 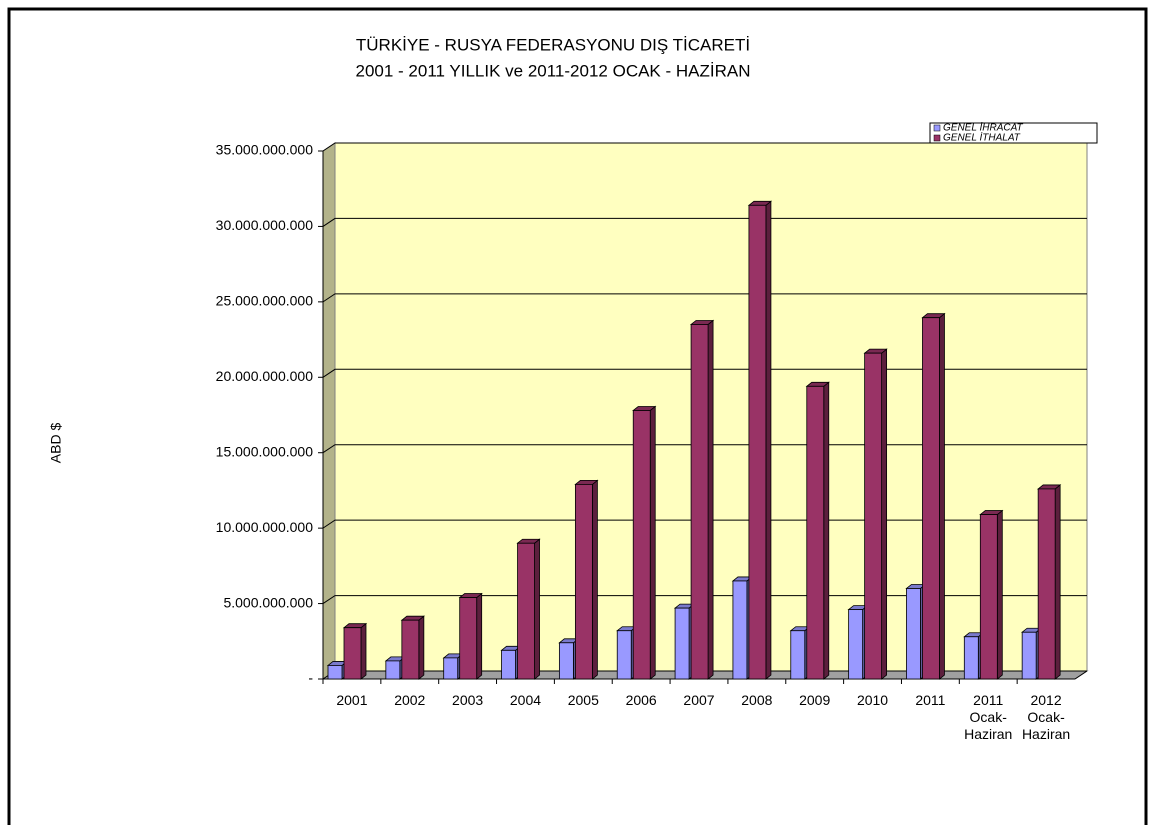 What do you see at coordinates (409, 700) in the screenshot?
I see `x-tick-label: 2002` at bounding box center [409, 700].